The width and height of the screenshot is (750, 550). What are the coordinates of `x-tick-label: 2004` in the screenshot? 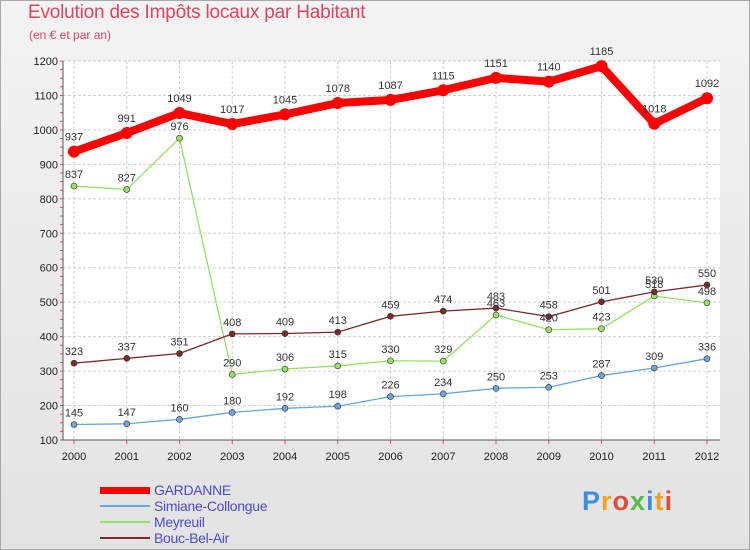 It's located at (285, 457).